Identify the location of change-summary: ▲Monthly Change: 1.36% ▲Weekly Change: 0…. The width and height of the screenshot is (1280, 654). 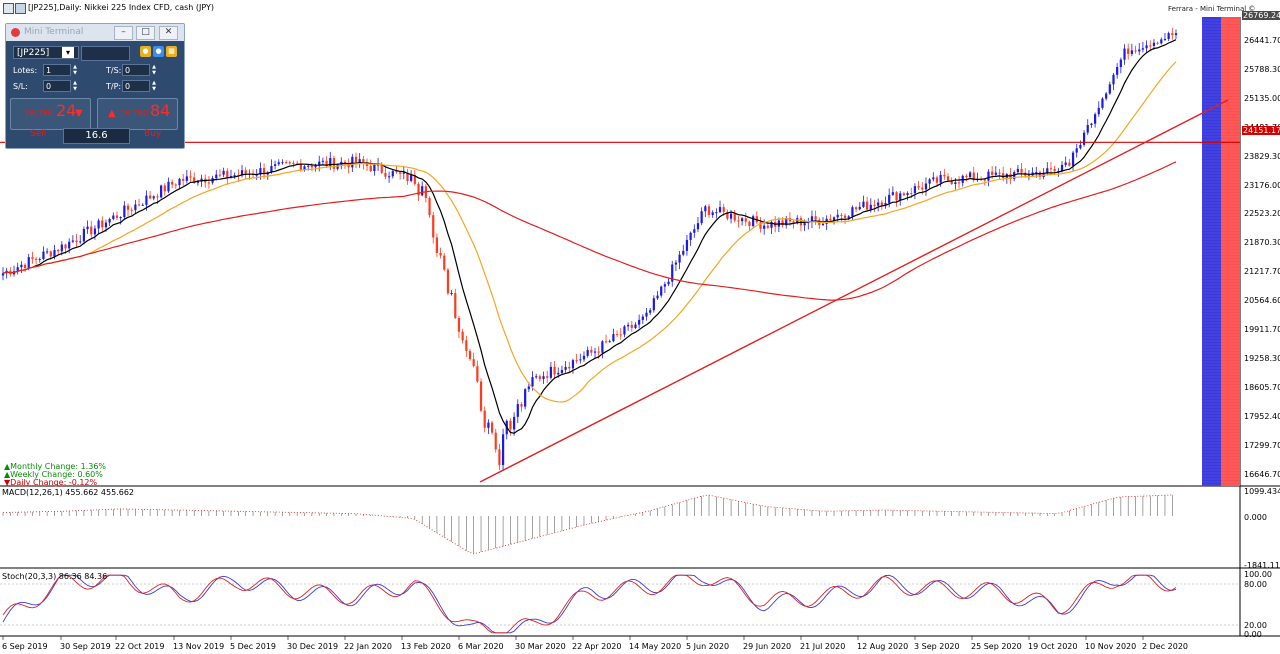
(55, 475).